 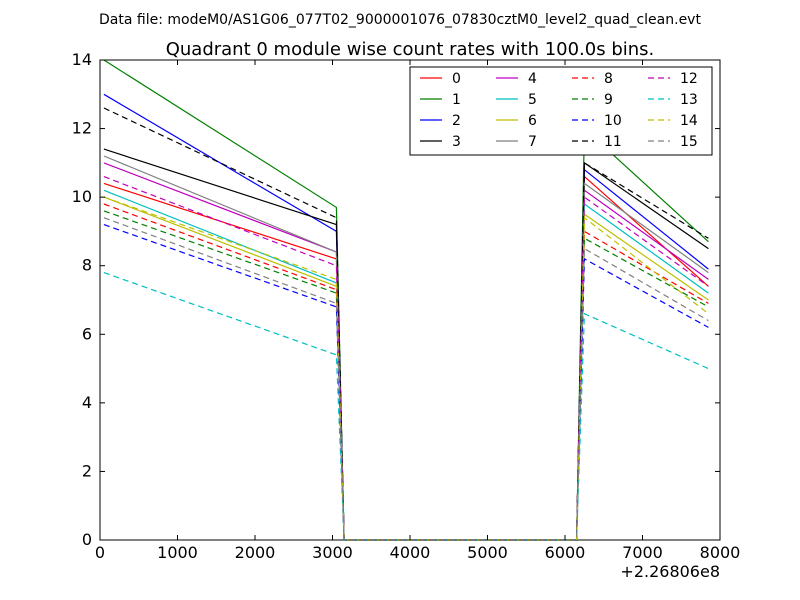 What do you see at coordinates (82, 59) in the screenshot?
I see `y-tick-label: 14` at bounding box center [82, 59].